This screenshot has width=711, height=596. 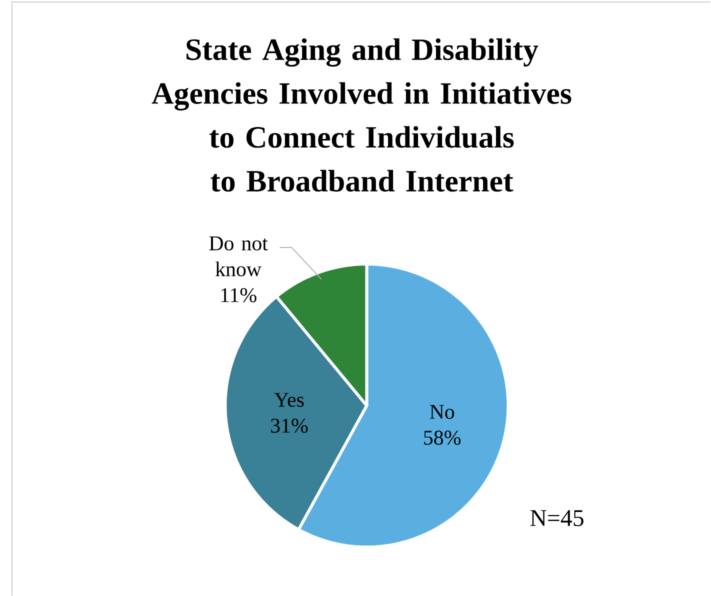 What do you see at coordinates (289, 399) in the screenshot?
I see `slice-label: Yes` at bounding box center [289, 399].